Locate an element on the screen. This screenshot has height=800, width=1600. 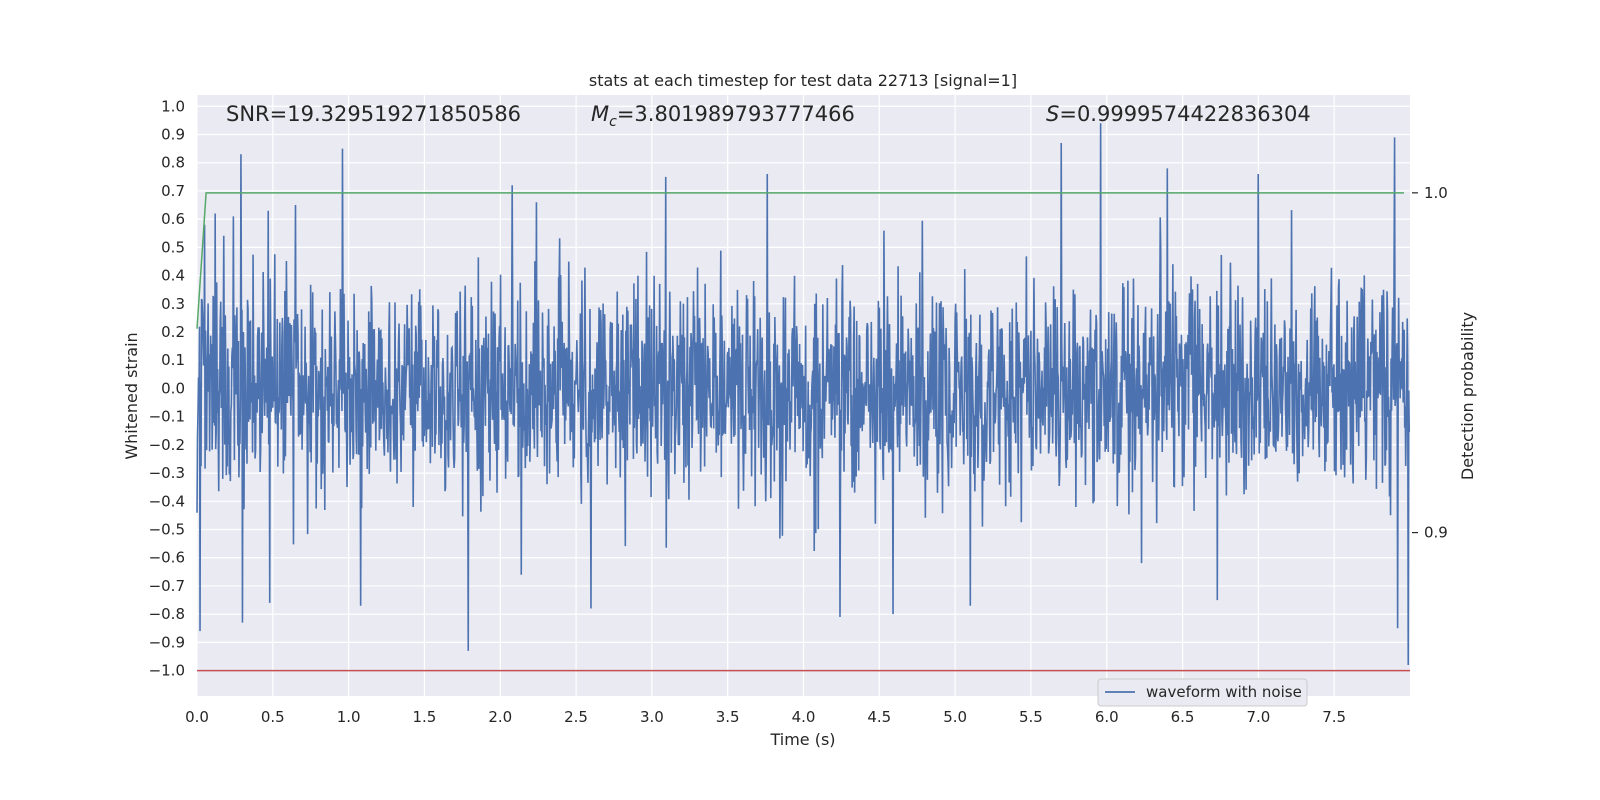
right-y-axis-ticks: 1.0 0.9 is located at coordinates (1430, 363).